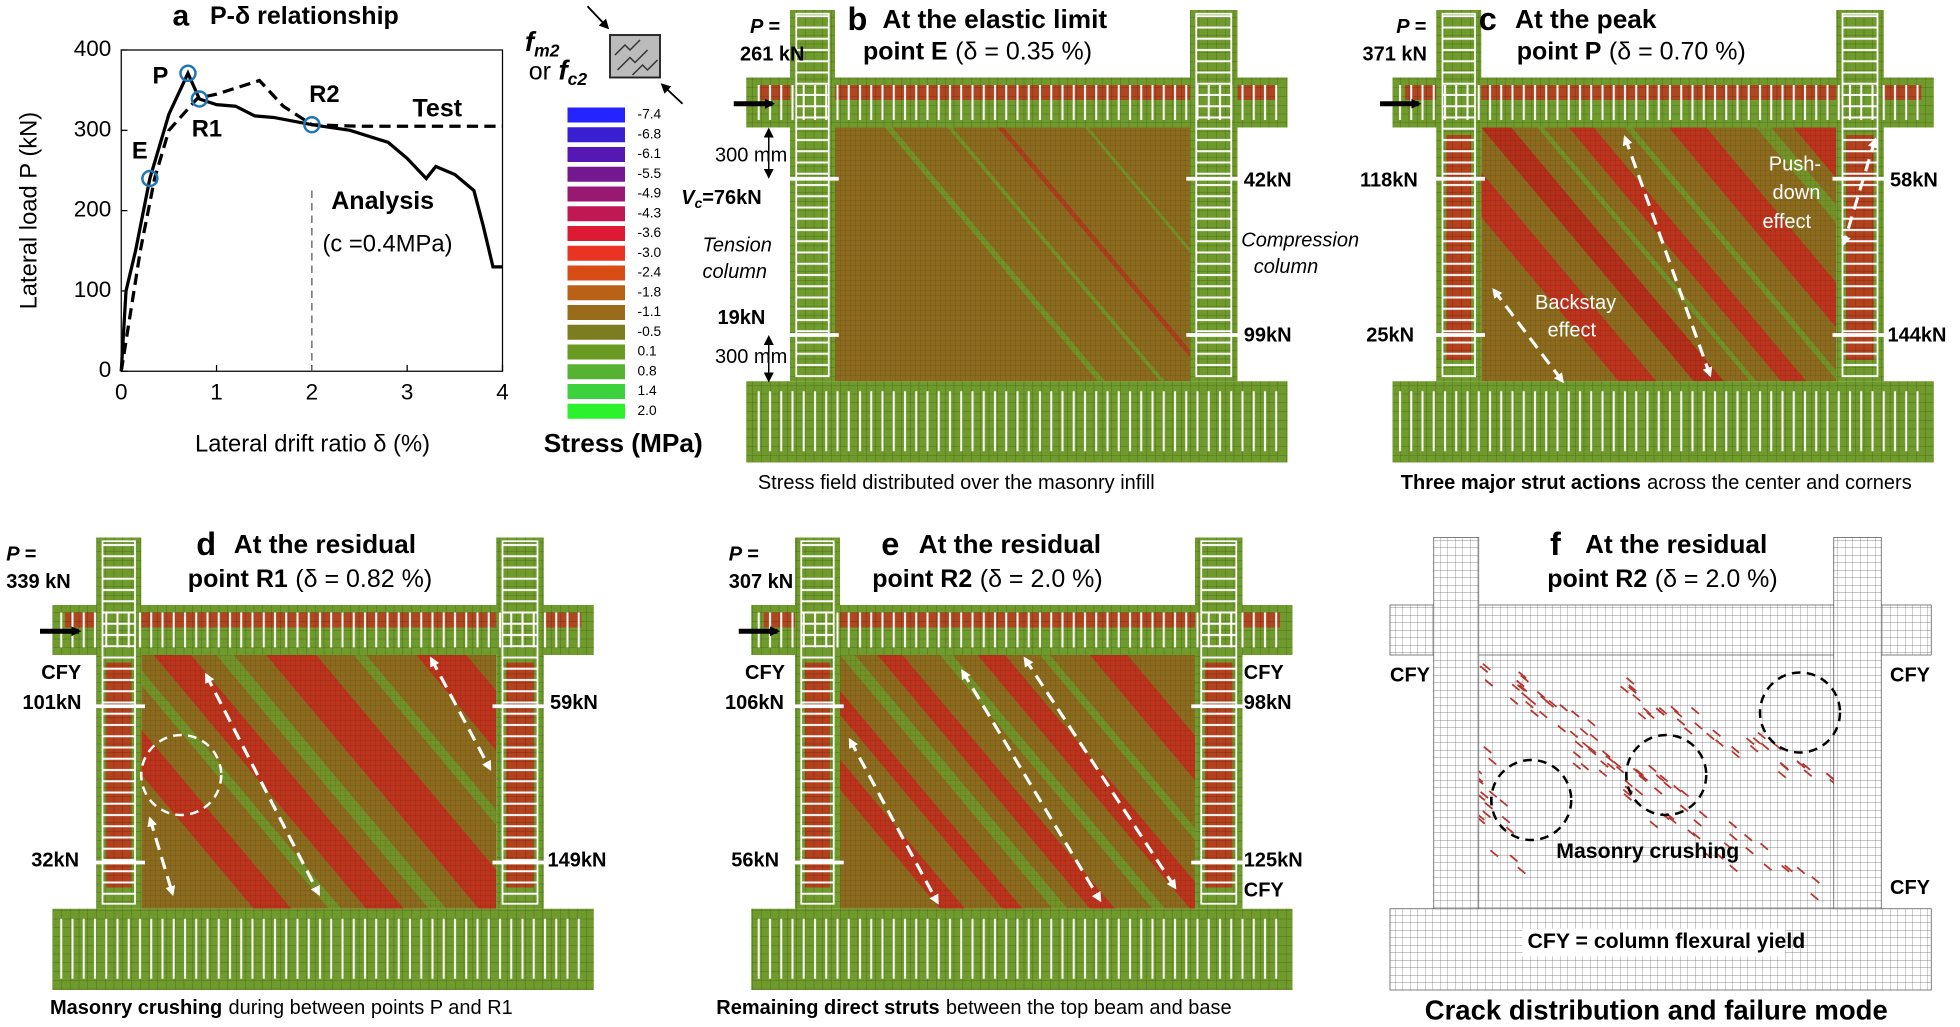 Image resolution: width=1960 pixels, height=1027 pixels. What do you see at coordinates (304, 16) in the screenshot?
I see `chart-title: P-δ relationship` at bounding box center [304, 16].